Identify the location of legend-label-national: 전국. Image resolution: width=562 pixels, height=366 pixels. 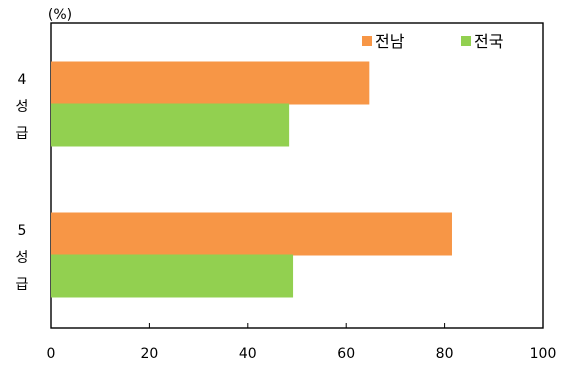
(488, 41).